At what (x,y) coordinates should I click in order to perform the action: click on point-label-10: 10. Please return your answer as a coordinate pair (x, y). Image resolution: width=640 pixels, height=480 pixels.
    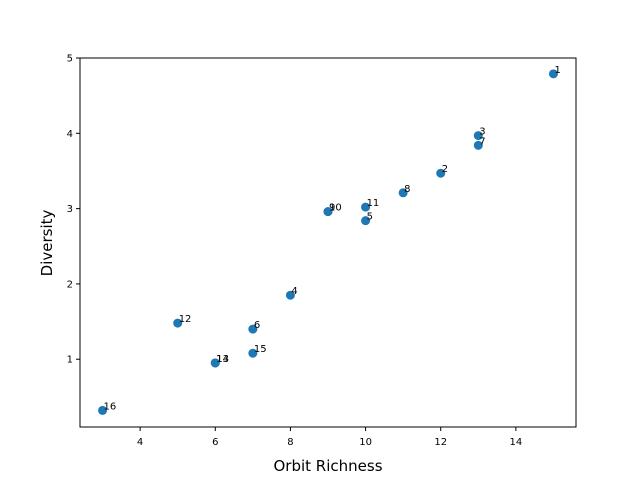
    Looking at the image, I should click on (335, 208).